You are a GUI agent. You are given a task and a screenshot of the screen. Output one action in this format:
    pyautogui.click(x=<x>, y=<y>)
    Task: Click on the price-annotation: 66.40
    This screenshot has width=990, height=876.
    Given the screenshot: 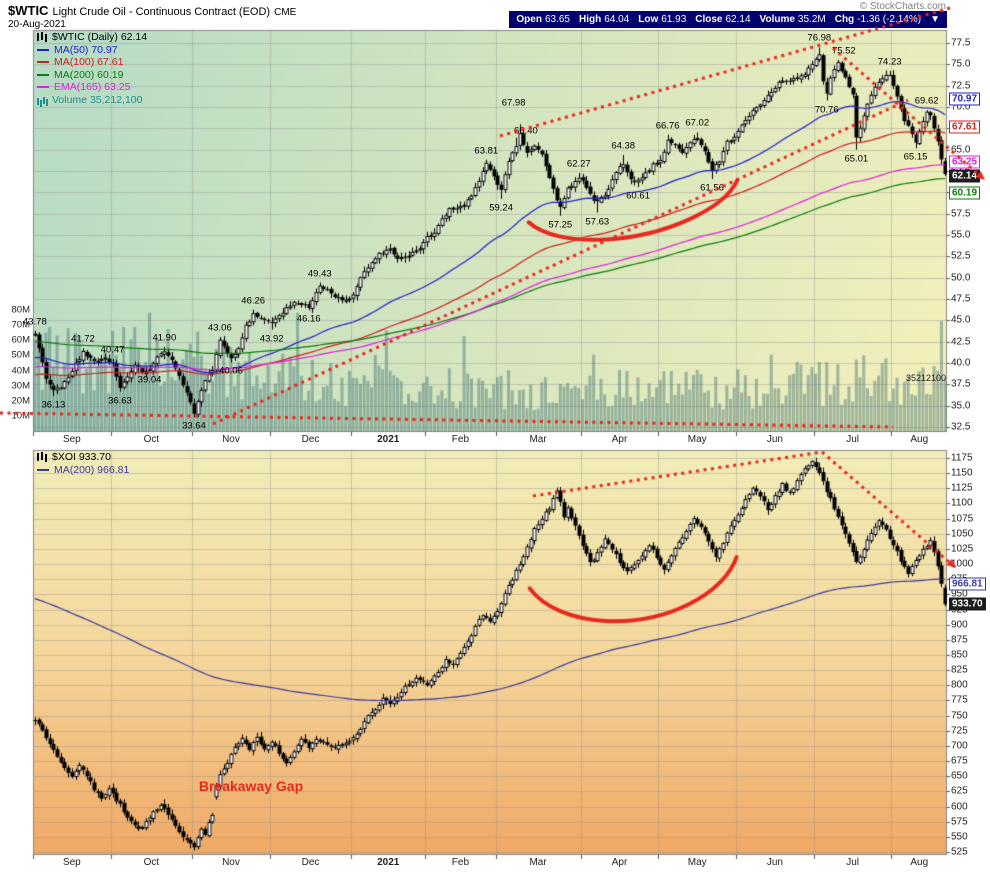 What is the action you would take?
    pyautogui.click(x=526, y=131)
    